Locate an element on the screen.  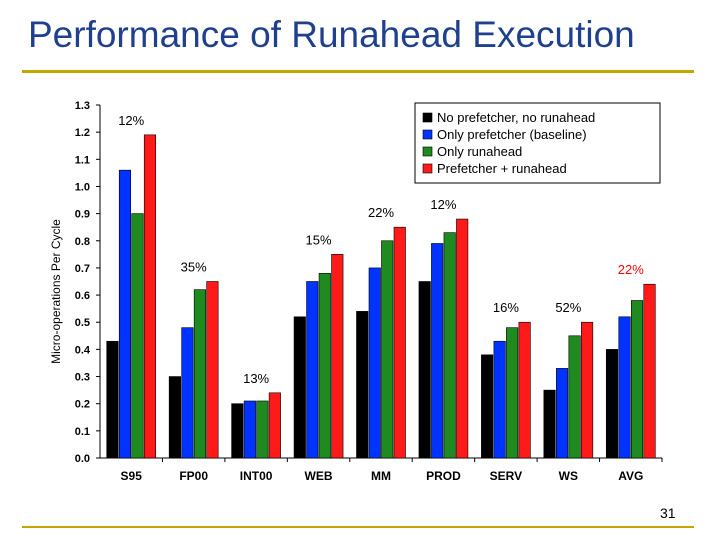
y-tick-label: 1.3 is located at coordinates (82, 106).